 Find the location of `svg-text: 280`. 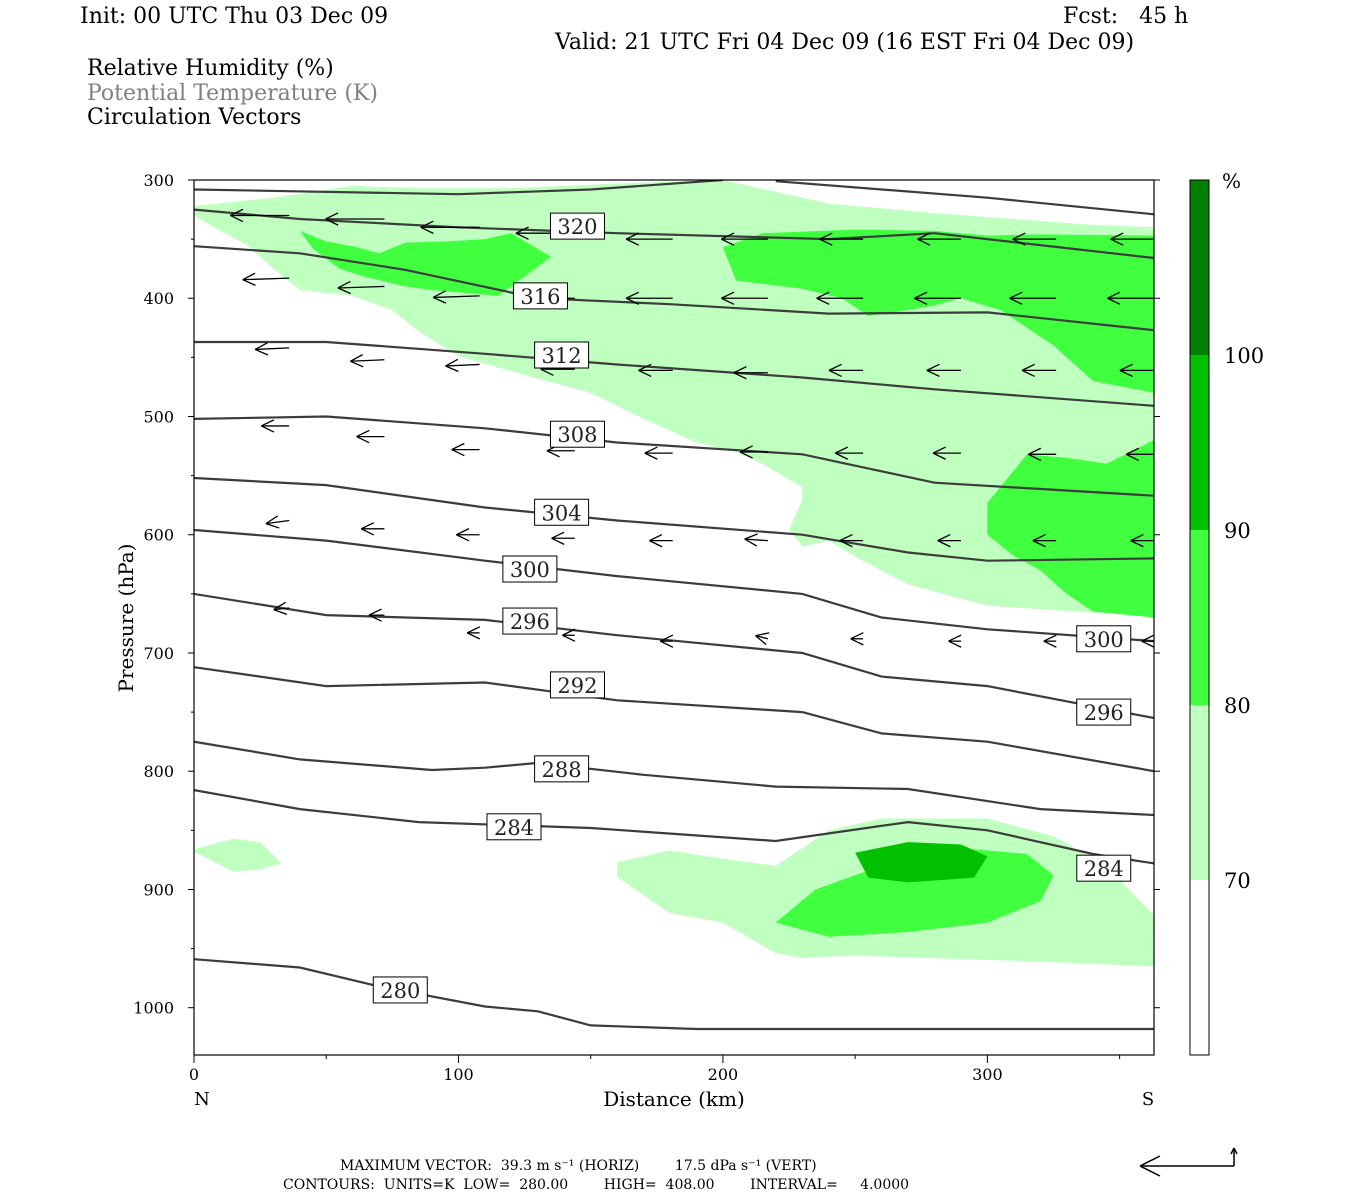

svg-text: 280 is located at coordinates (400, 991).